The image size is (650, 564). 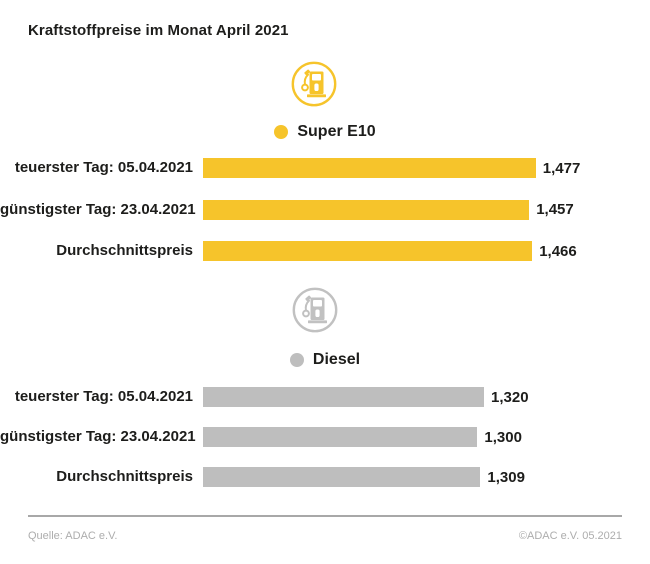 I want to click on bar-row-super-guenstigster-tag: günstigster Tag: 23.04.2021 1,457, so click(x=325, y=209).